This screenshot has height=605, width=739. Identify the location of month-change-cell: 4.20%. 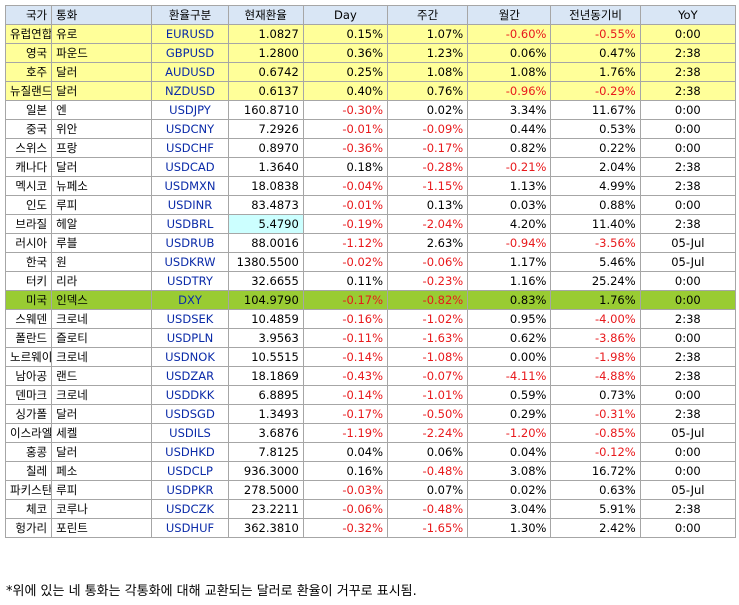
(509, 224).